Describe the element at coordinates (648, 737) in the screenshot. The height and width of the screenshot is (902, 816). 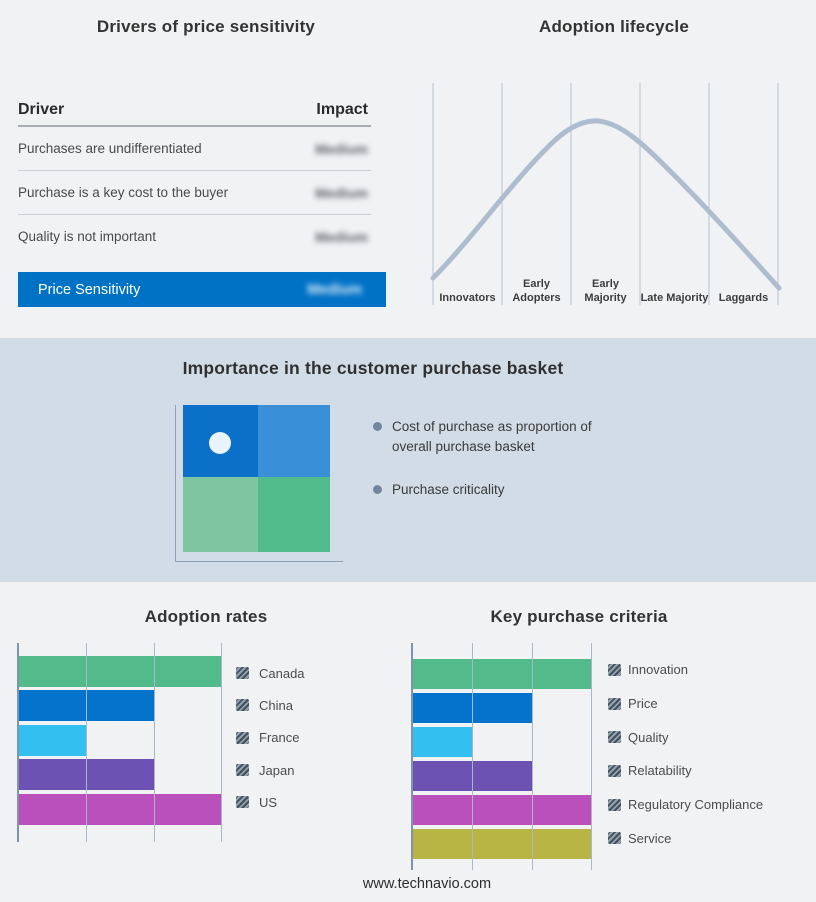
I see `legend-label: Quality` at that location.